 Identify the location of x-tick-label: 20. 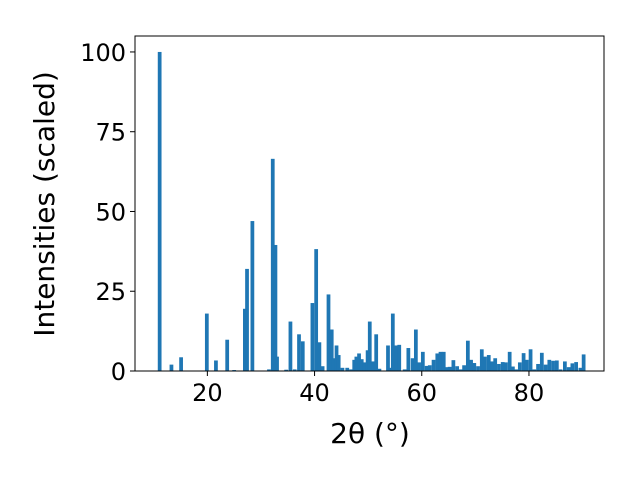
(207, 393).